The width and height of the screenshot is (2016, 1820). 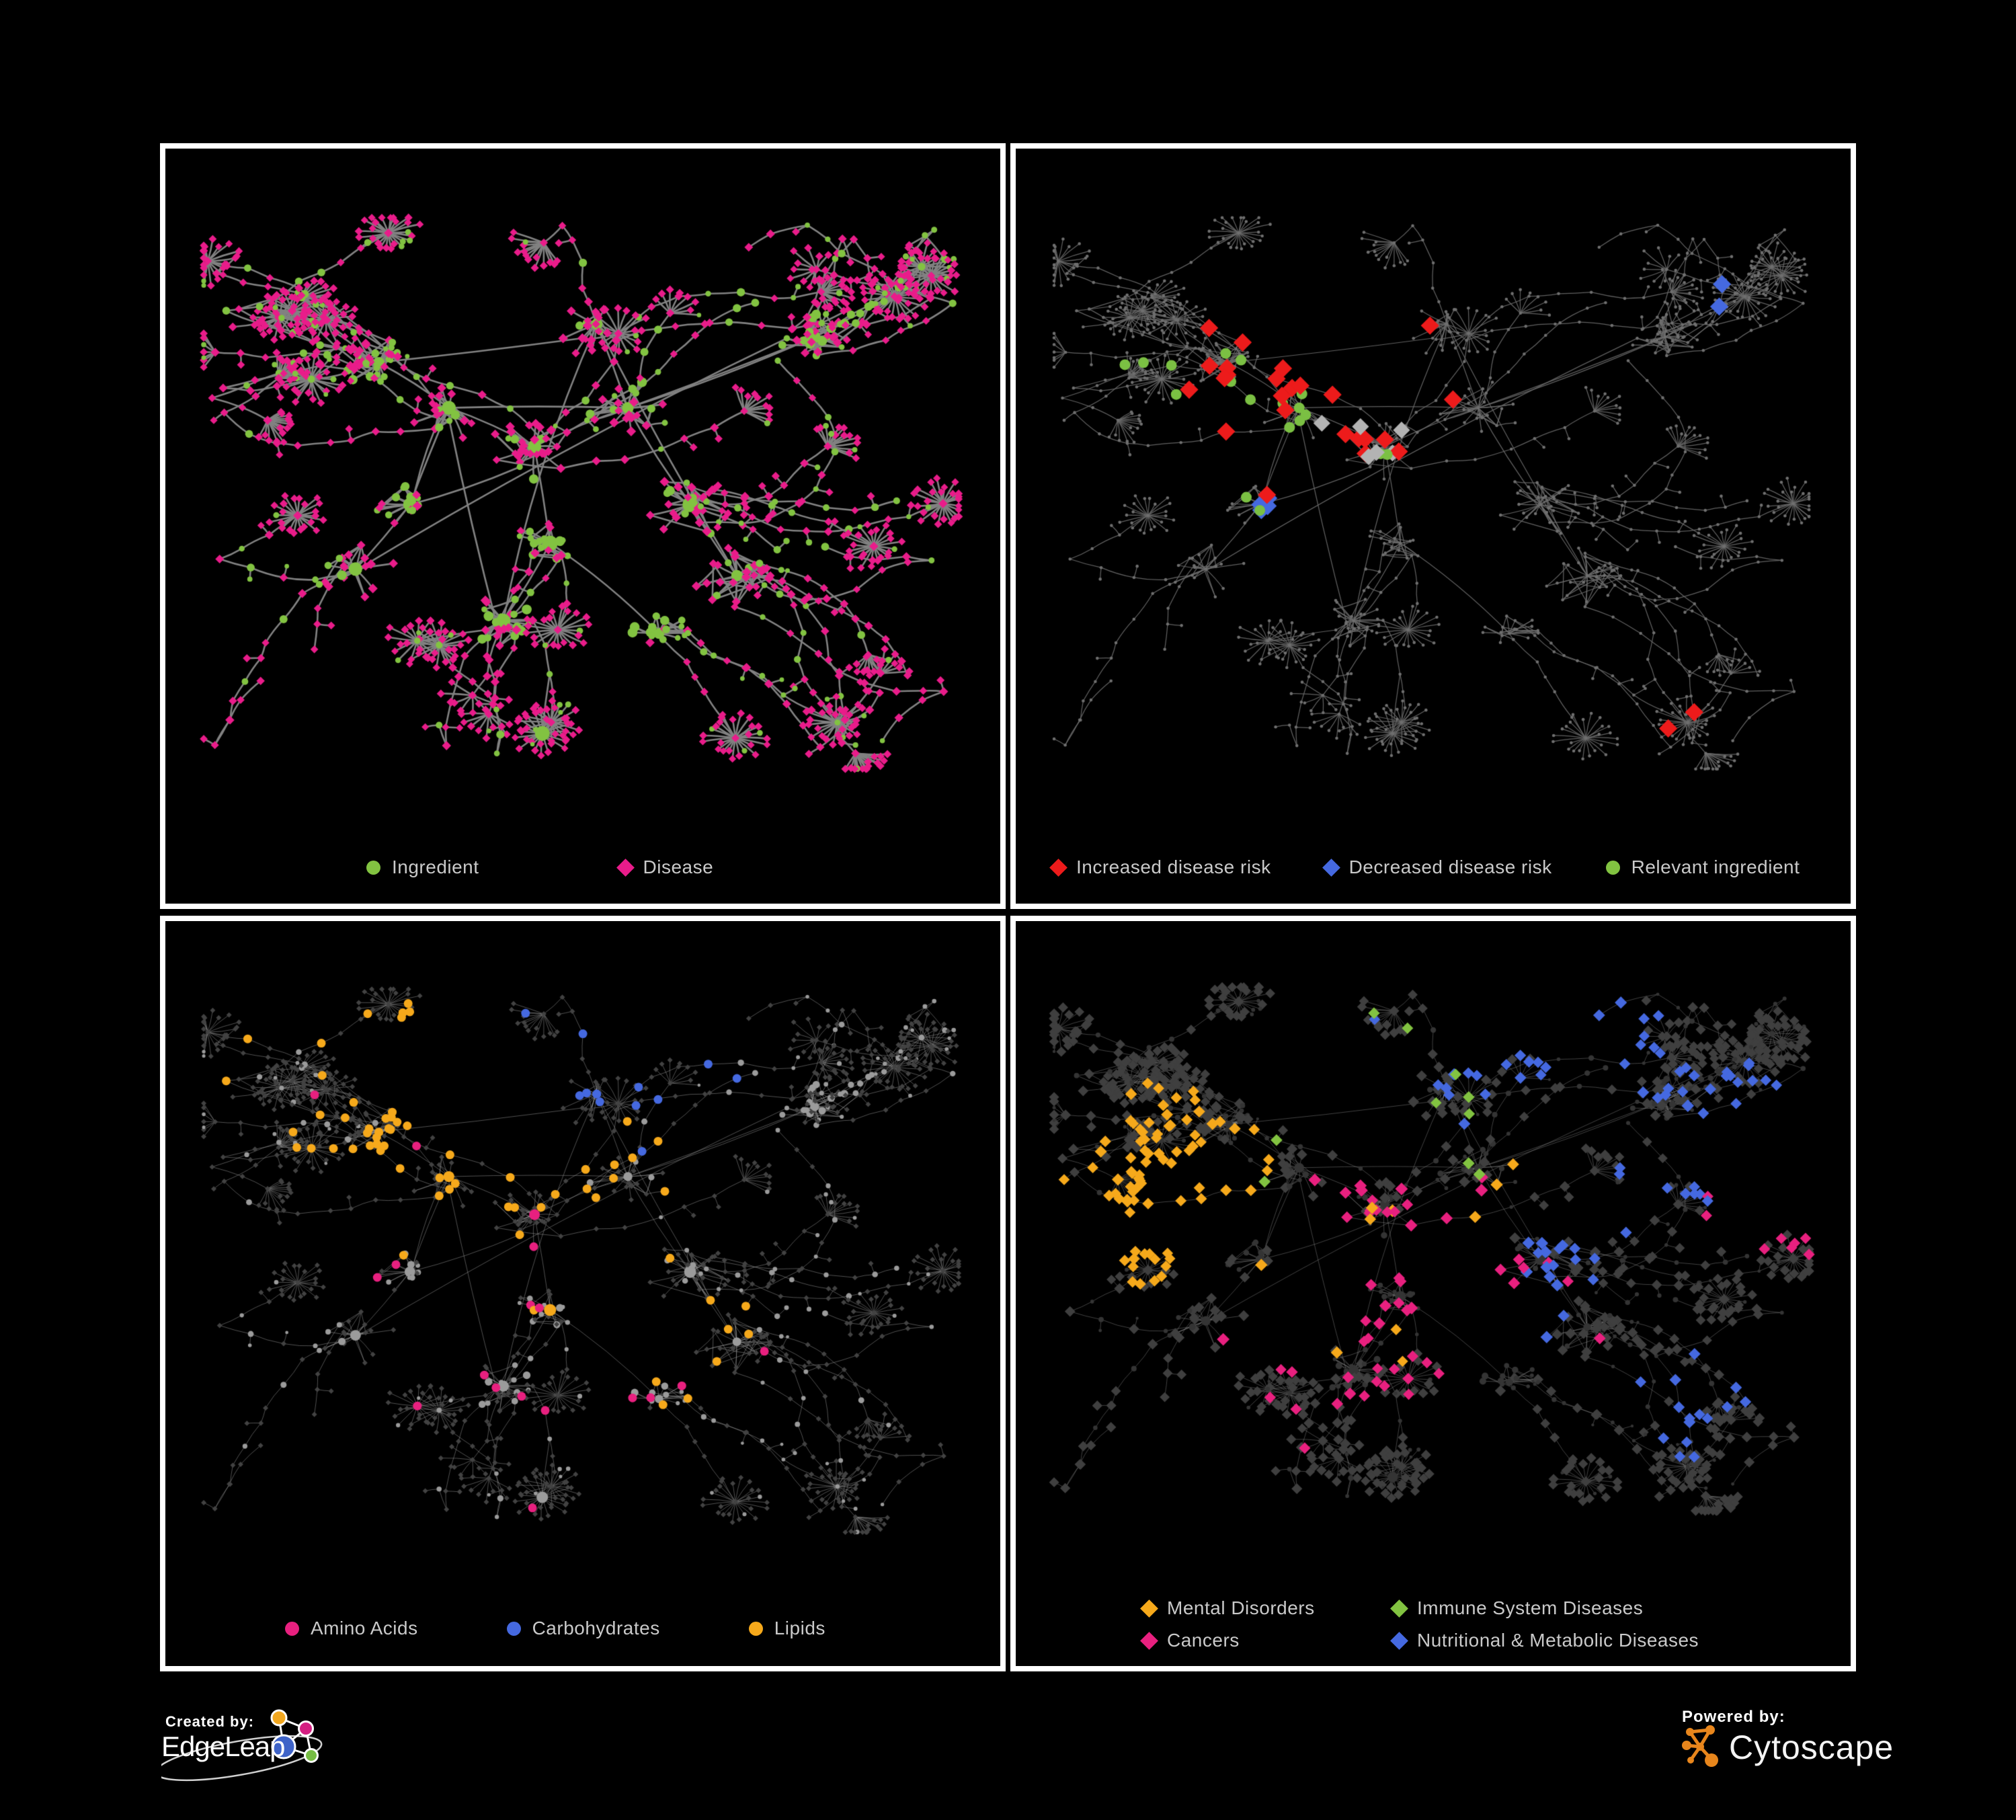 I want to click on legend-label: Immune System Diseases, so click(x=1530, y=1607).